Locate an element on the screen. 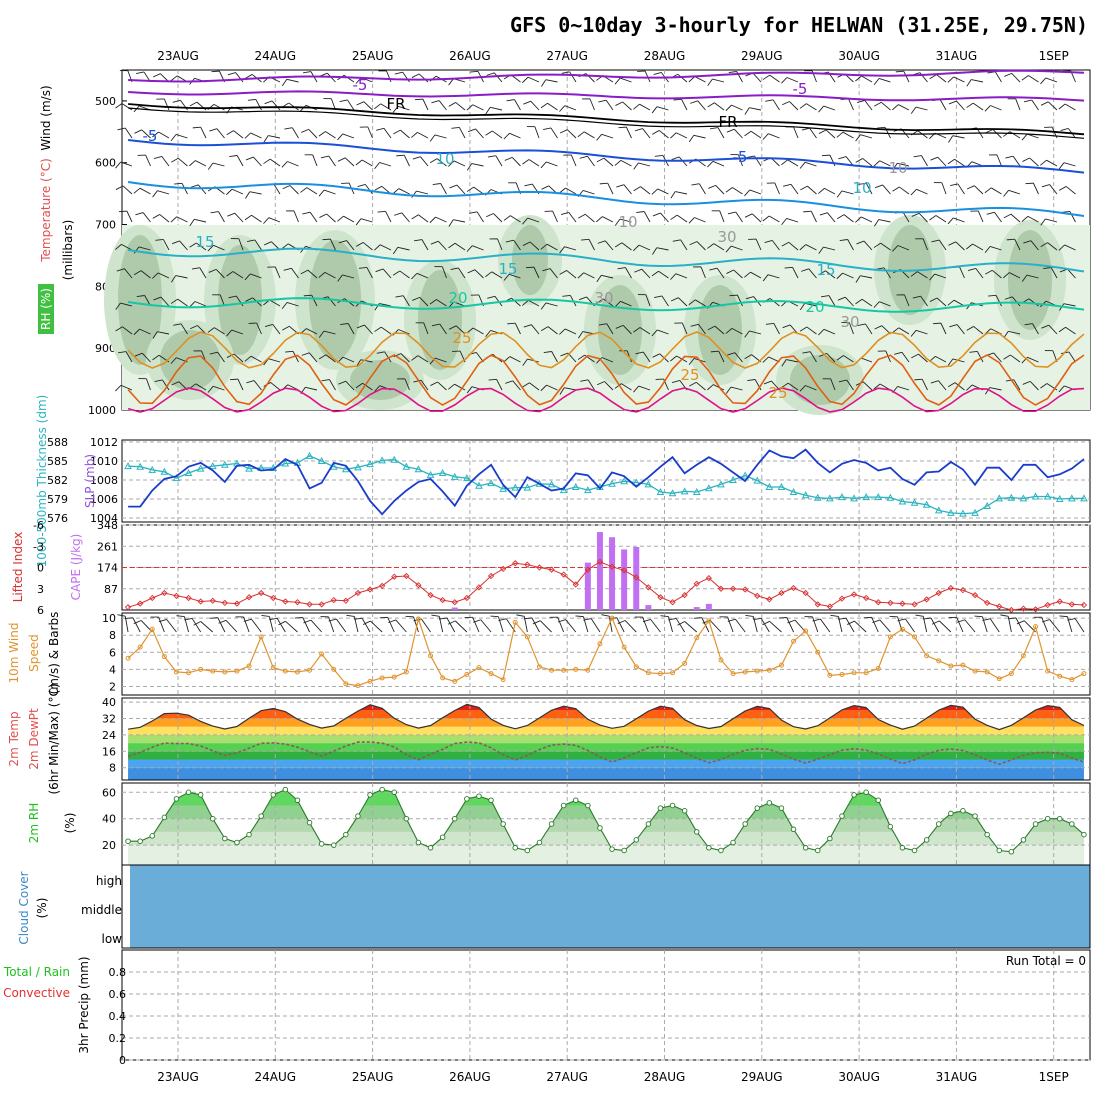 The height and width of the screenshot is (1100, 1100). thickness-tick-label: 585 is located at coordinates (57, 461).